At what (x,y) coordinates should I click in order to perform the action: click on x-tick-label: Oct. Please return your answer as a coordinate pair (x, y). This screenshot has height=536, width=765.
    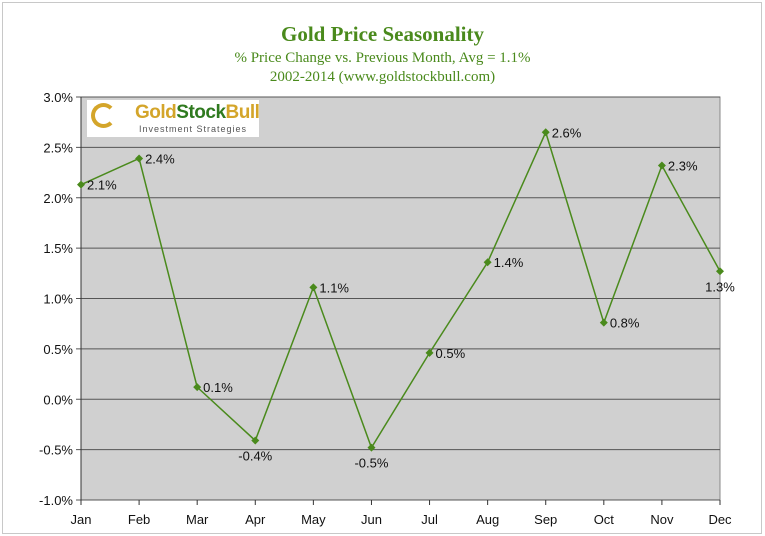
    Looking at the image, I should click on (604, 519).